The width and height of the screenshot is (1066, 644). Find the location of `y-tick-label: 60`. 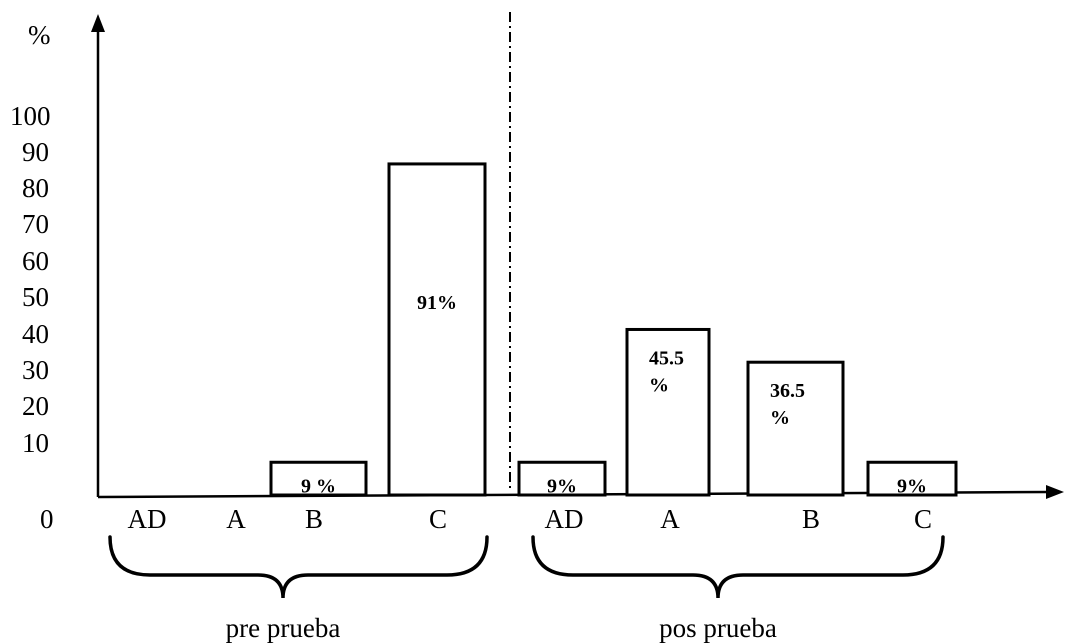

y-tick-label: 60 is located at coordinates (35, 261).